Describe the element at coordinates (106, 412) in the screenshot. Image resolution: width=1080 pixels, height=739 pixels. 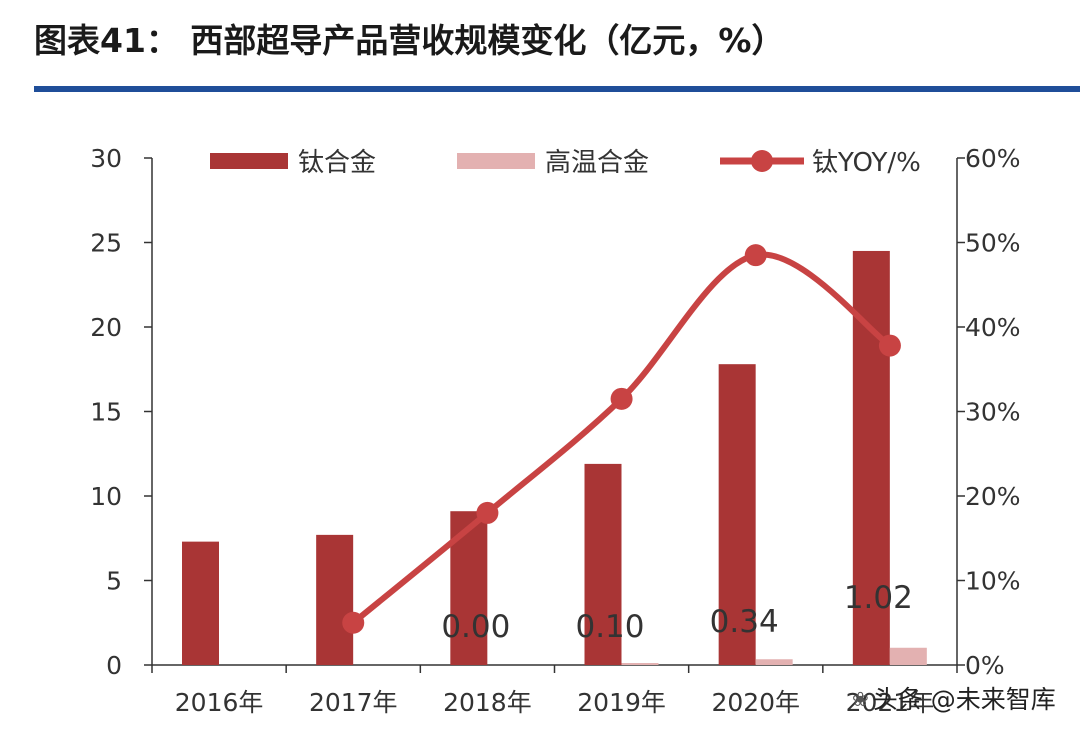
I see `y-left-tick-label: 15` at that location.